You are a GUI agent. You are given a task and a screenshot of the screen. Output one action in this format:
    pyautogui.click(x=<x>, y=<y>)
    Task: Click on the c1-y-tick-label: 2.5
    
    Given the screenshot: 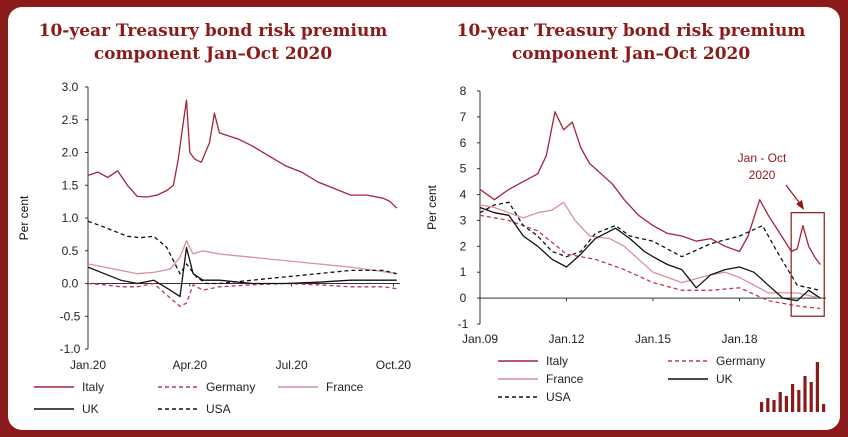 What is the action you would take?
    pyautogui.click(x=70, y=120)
    